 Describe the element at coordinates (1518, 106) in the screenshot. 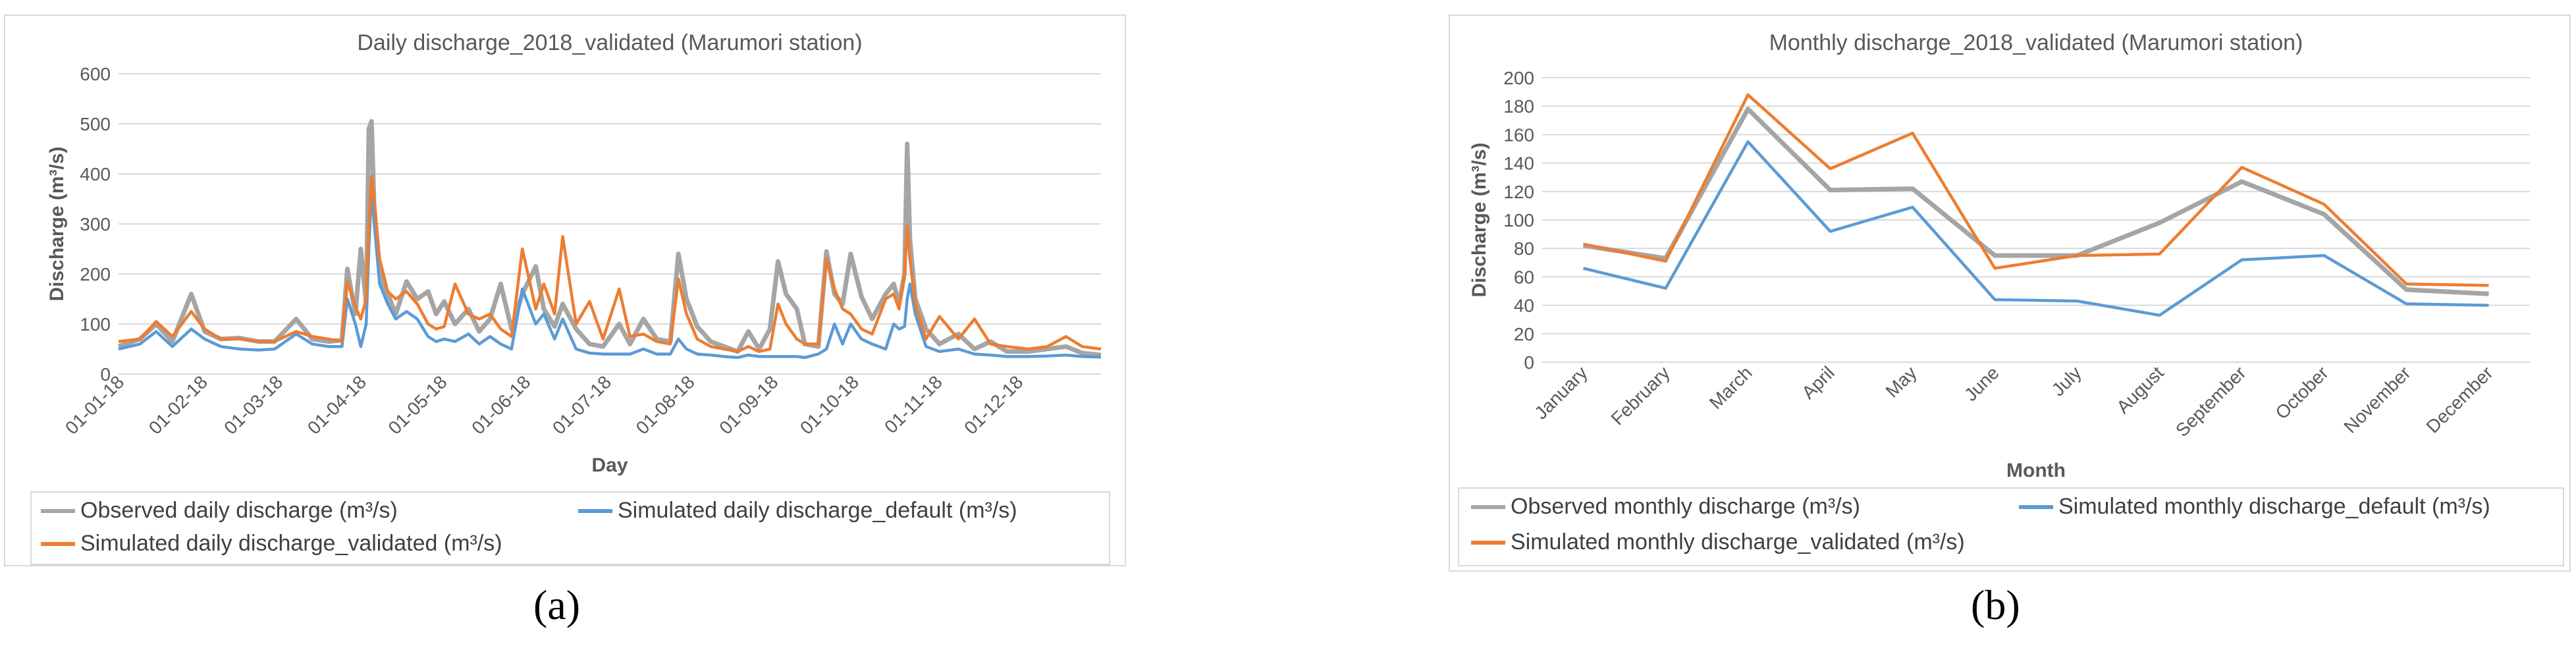

I see `monthly-y-tick-label: 180` at that location.